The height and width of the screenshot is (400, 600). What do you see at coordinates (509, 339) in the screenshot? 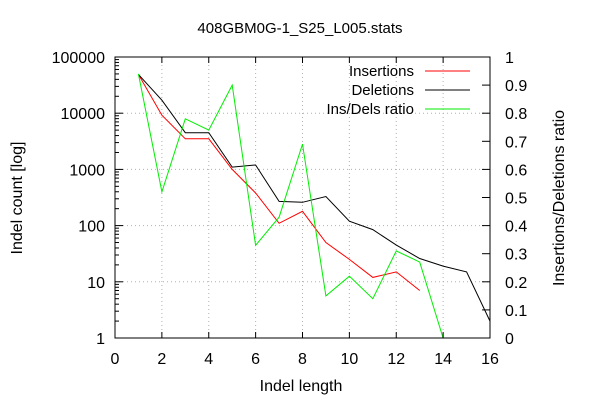
I see `y2-tick-label: 0` at bounding box center [509, 339].